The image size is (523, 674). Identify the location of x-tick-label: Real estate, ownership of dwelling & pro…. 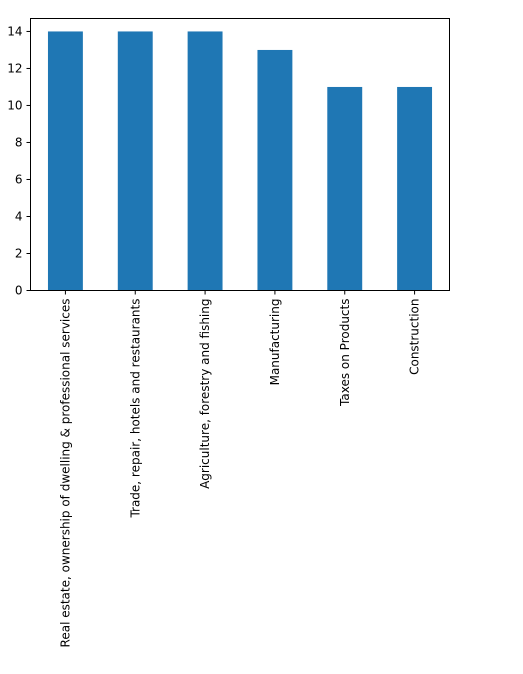
(65, 473).